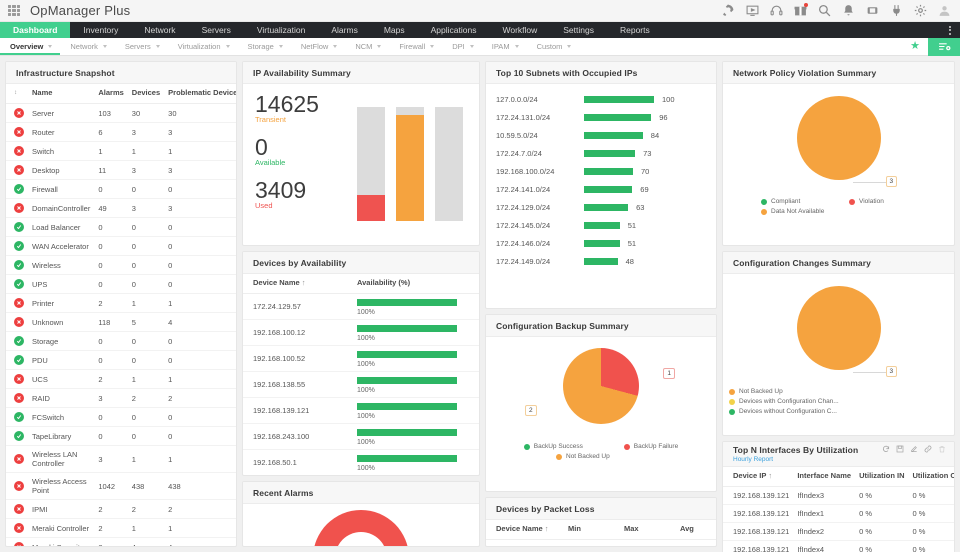 Image resolution: width=960 pixels, height=552 pixels. Describe the element at coordinates (928, 449) in the screenshot. I see `link-icon` at that location.